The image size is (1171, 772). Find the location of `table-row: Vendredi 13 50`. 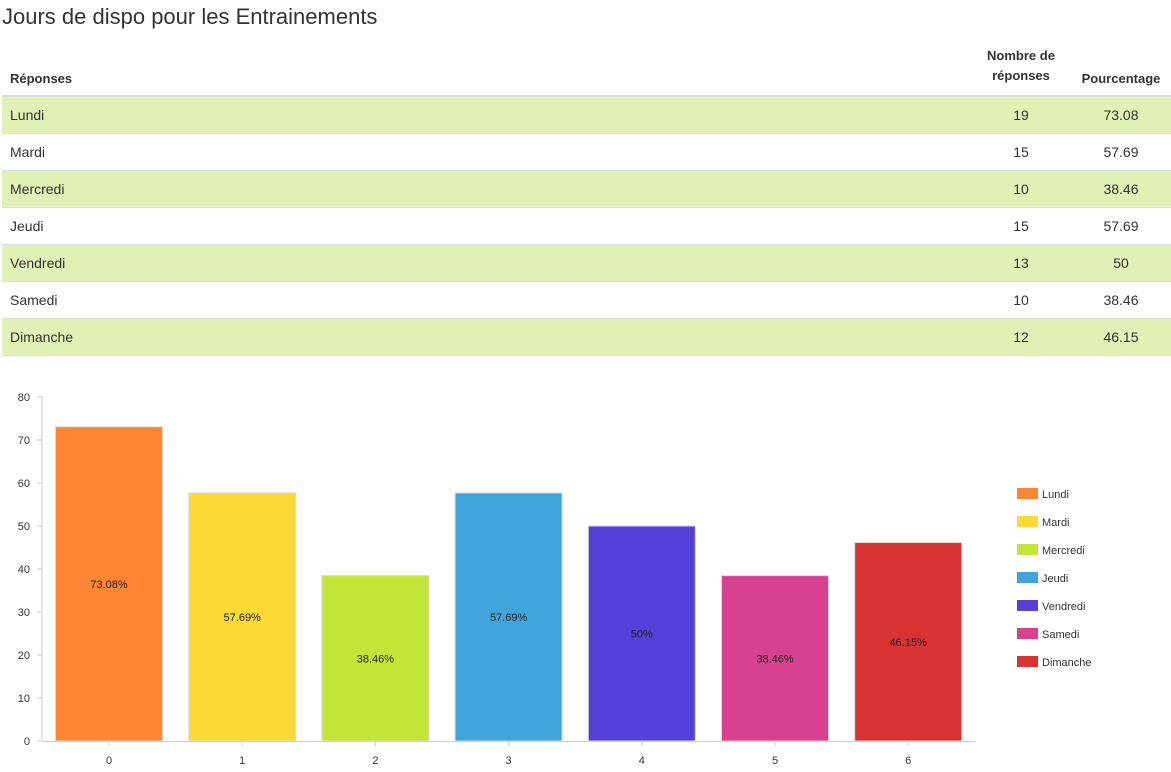

table-row: Vendredi 13 50 is located at coordinates (586, 263).